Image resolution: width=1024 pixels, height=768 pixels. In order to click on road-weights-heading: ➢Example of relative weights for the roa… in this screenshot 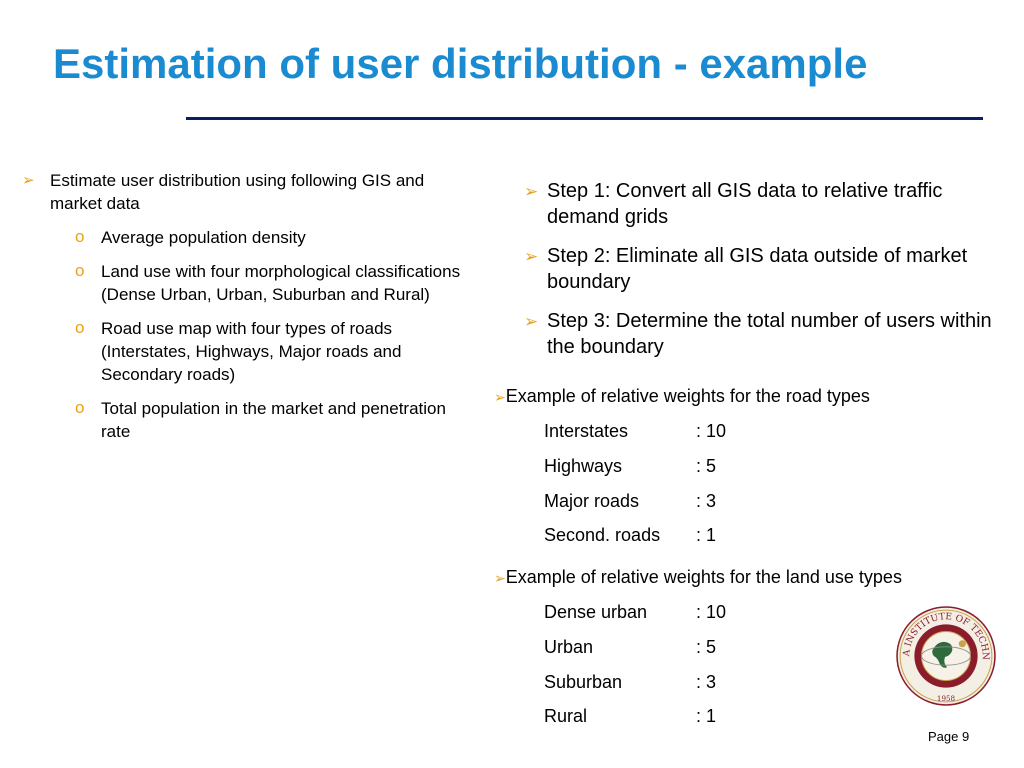, I will do `click(682, 396)`.